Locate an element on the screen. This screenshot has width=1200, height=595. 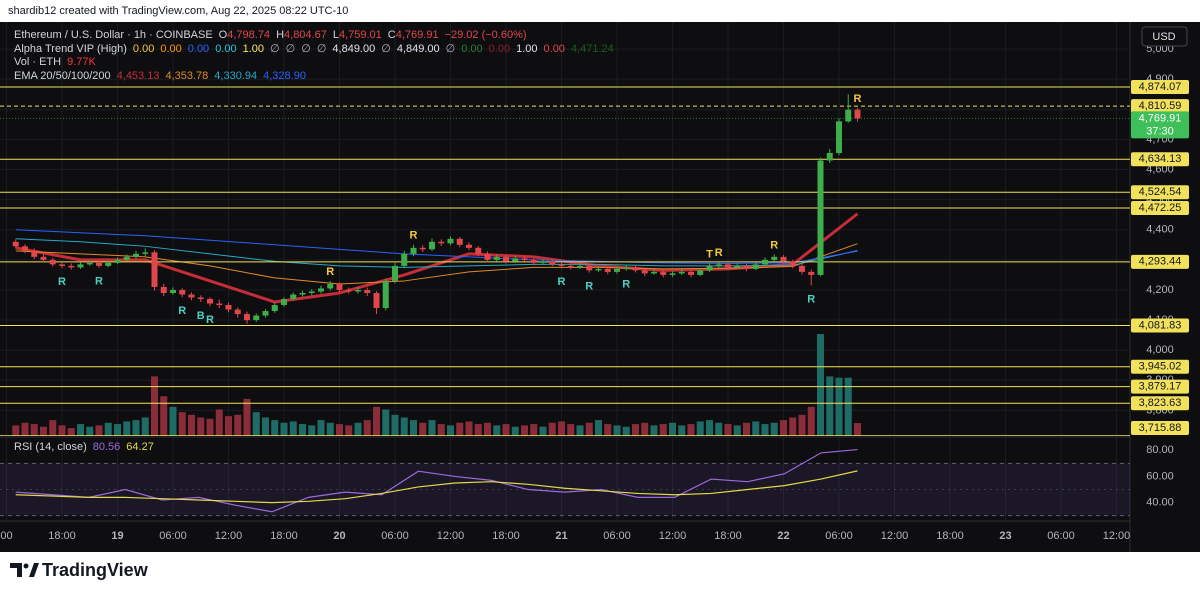
x-tick-label: 12:00 is located at coordinates (1117, 536).